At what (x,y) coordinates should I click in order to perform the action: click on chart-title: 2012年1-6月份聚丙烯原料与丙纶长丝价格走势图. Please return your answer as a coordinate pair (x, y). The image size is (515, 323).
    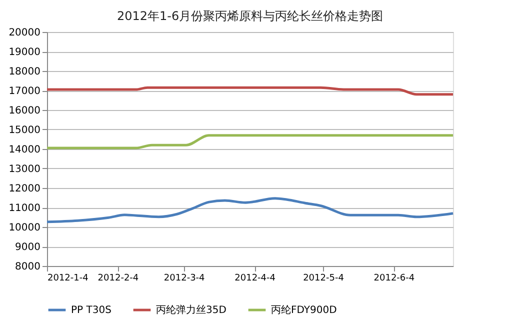
    Looking at the image, I should click on (250, 16).